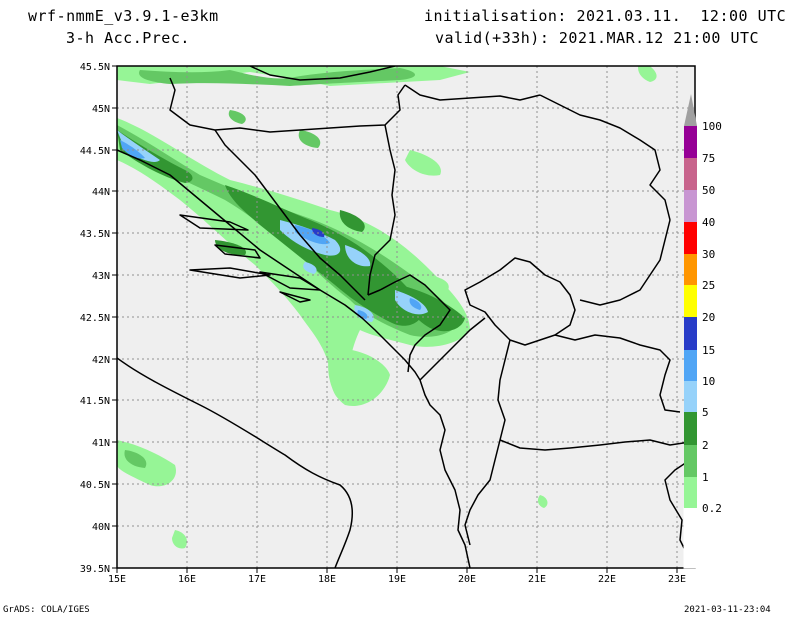  I want to click on croatia-border, so click(287, 105).